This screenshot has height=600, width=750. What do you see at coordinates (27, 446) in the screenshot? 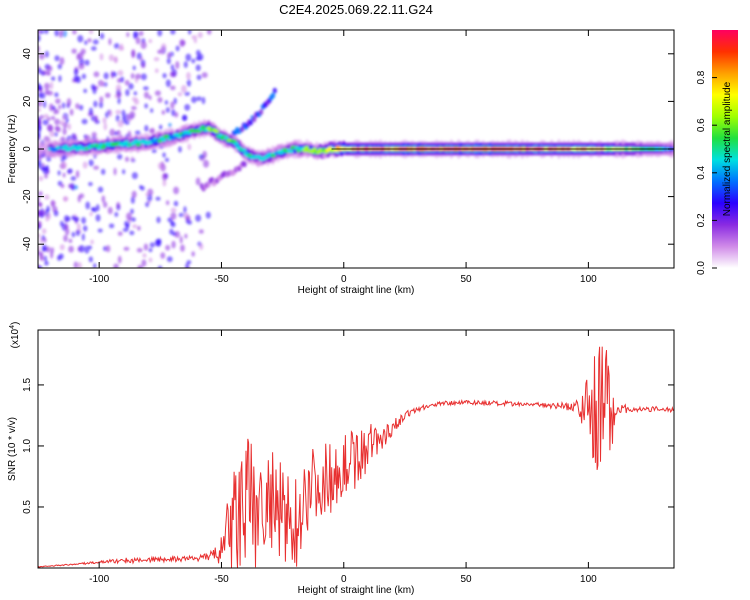
I see `y-tick-label: 1.0` at bounding box center [27, 446].